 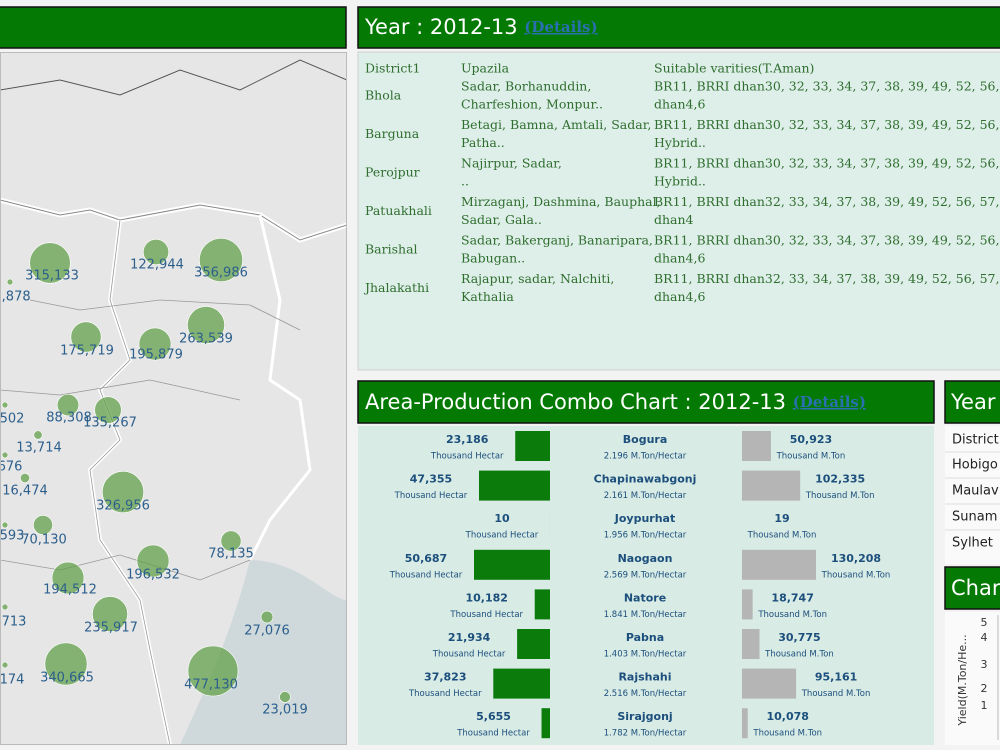 What do you see at coordinates (87, 351) in the screenshot?
I see `bubble-label: 175,719` at bounding box center [87, 351].